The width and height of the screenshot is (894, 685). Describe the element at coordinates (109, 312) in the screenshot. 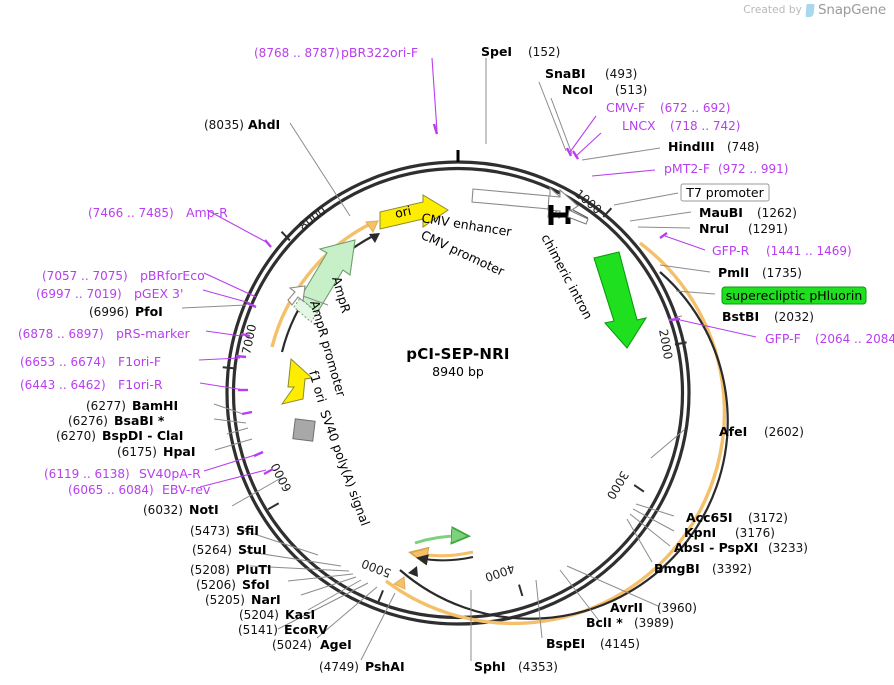

I see `label-pfoi-pos: (6996)` at that location.